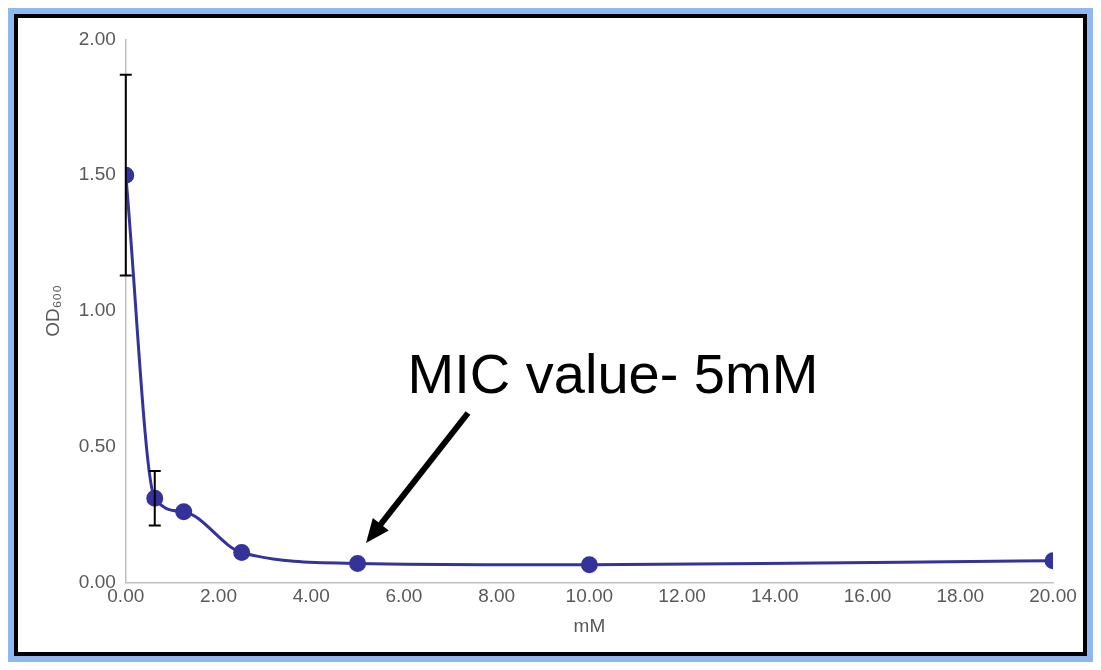 This screenshot has width=1101, height=670. I want to click on y-tick-label: 0.50, so click(97, 445).